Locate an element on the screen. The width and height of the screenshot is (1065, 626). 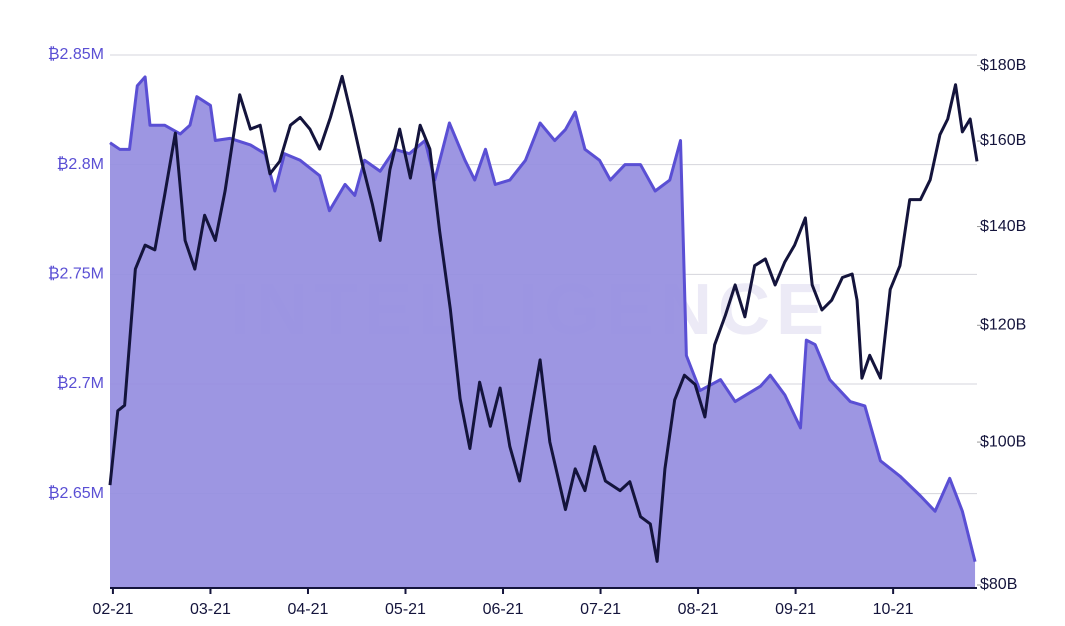
y2-tick-label: $120B is located at coordinates (1003, 325).